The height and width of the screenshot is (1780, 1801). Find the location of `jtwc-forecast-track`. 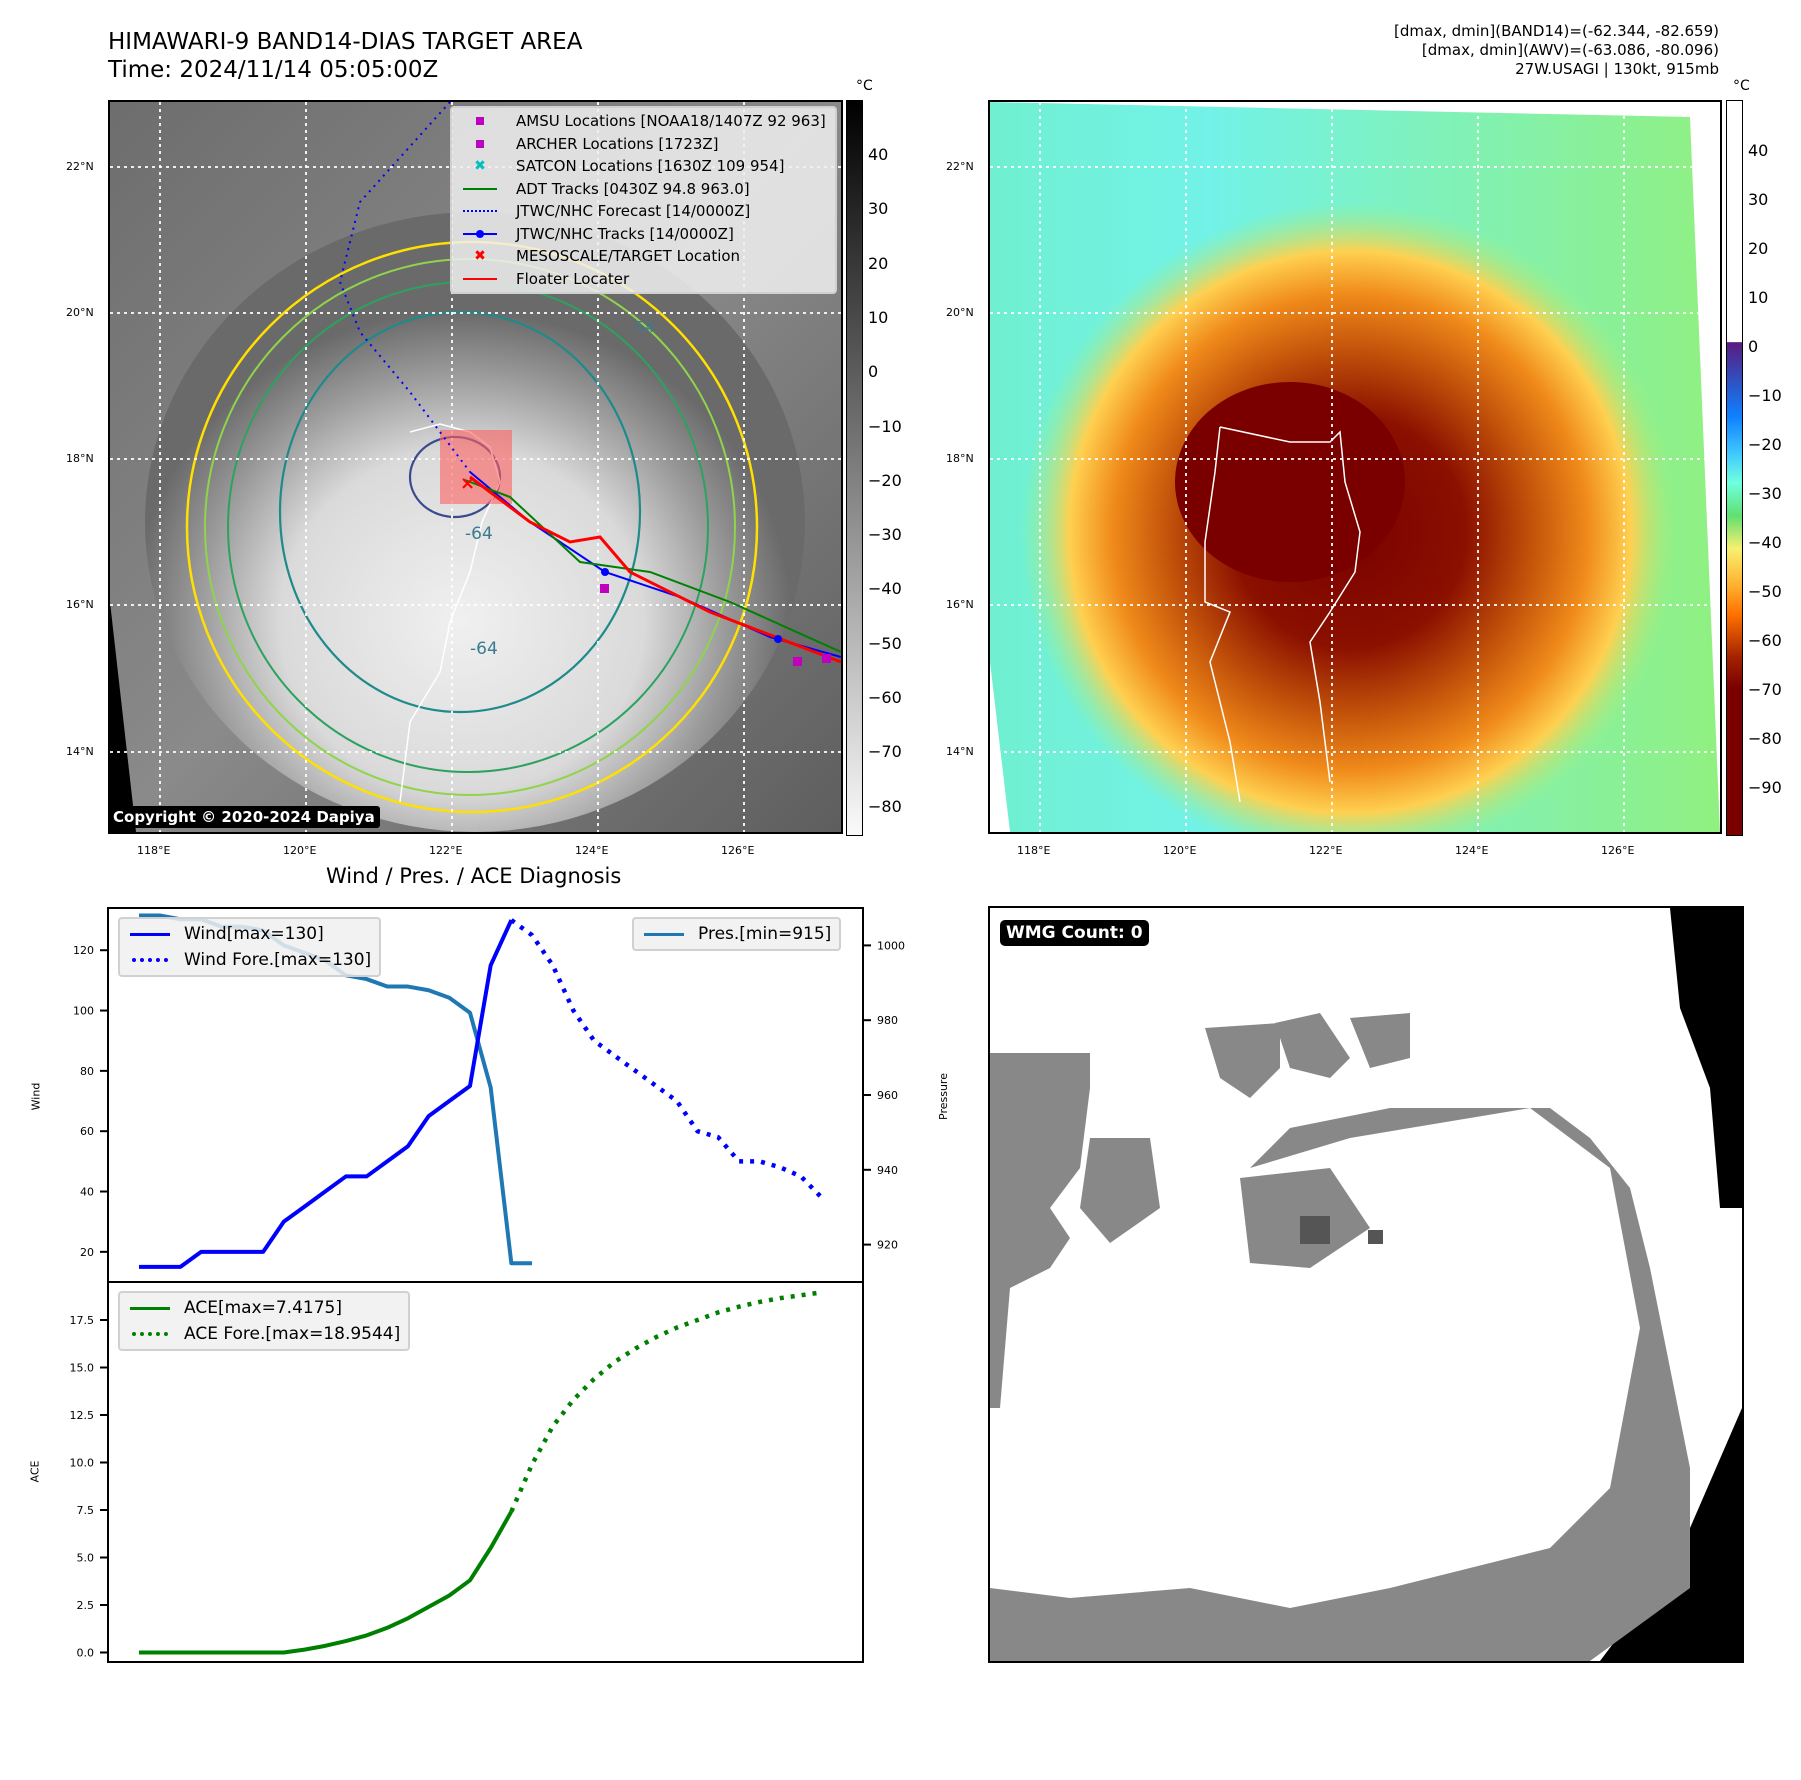

jtwc-forecast-track is located at coordinates (404, 287).